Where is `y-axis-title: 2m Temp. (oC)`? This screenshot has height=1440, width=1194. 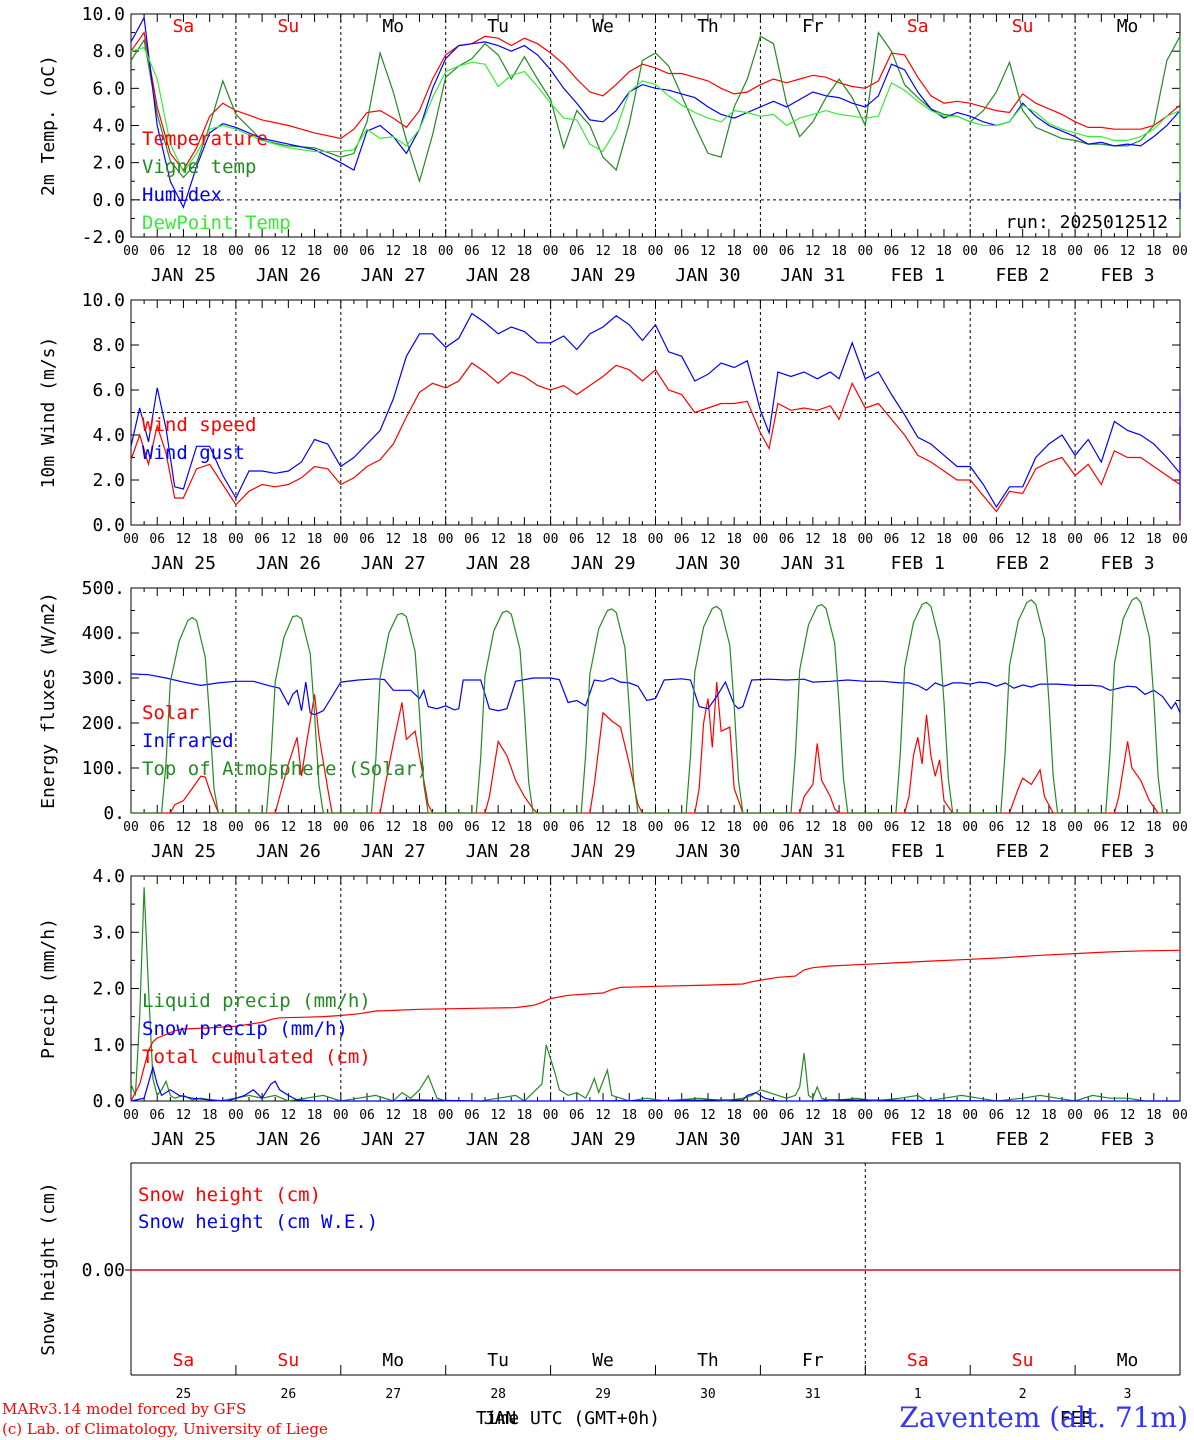
y-axis-title: 2m Temp. (oC) is located at coordinates (48, 125).